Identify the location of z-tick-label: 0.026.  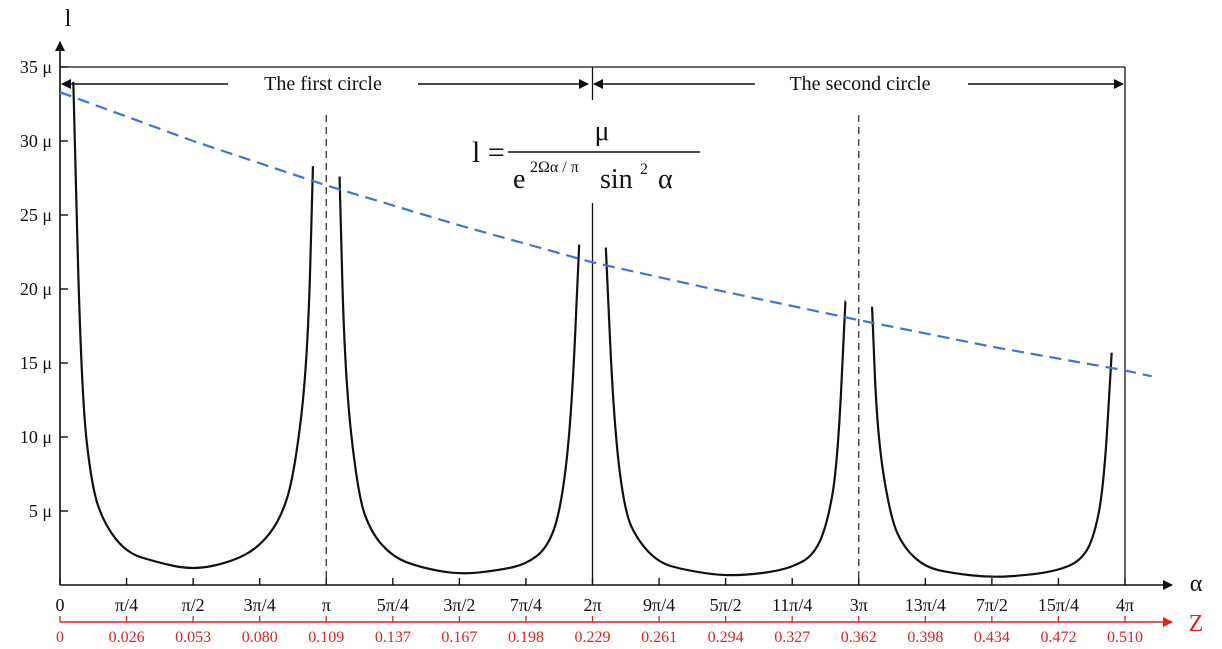
(127, 637).